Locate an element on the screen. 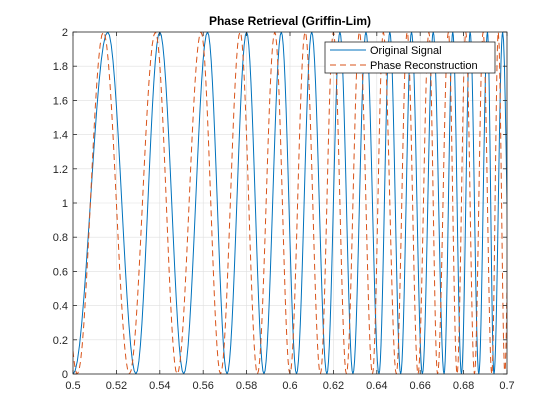 This screenshot has width=560, height=420. x-tick-label: 0.68 is located at coordinates (463, 386).